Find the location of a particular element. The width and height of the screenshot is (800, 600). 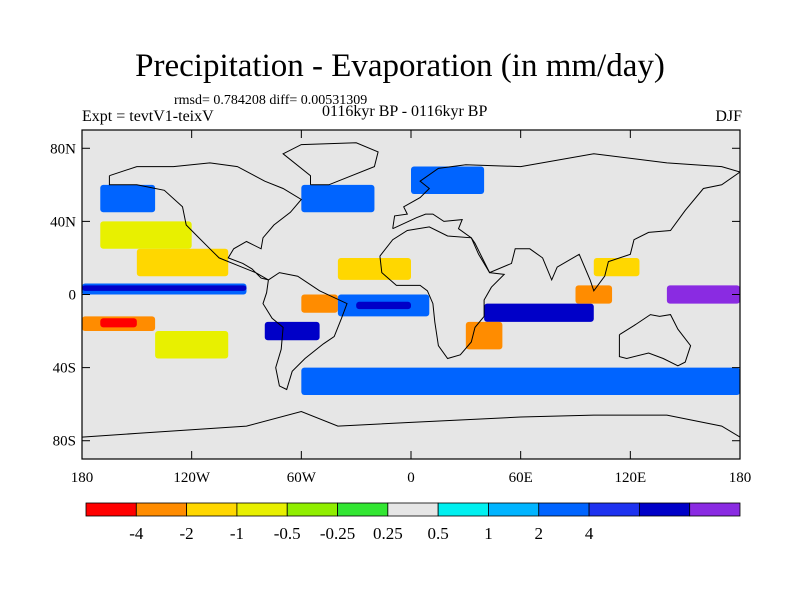

colorbar-label: -2 is located at coordinates (187, 533).